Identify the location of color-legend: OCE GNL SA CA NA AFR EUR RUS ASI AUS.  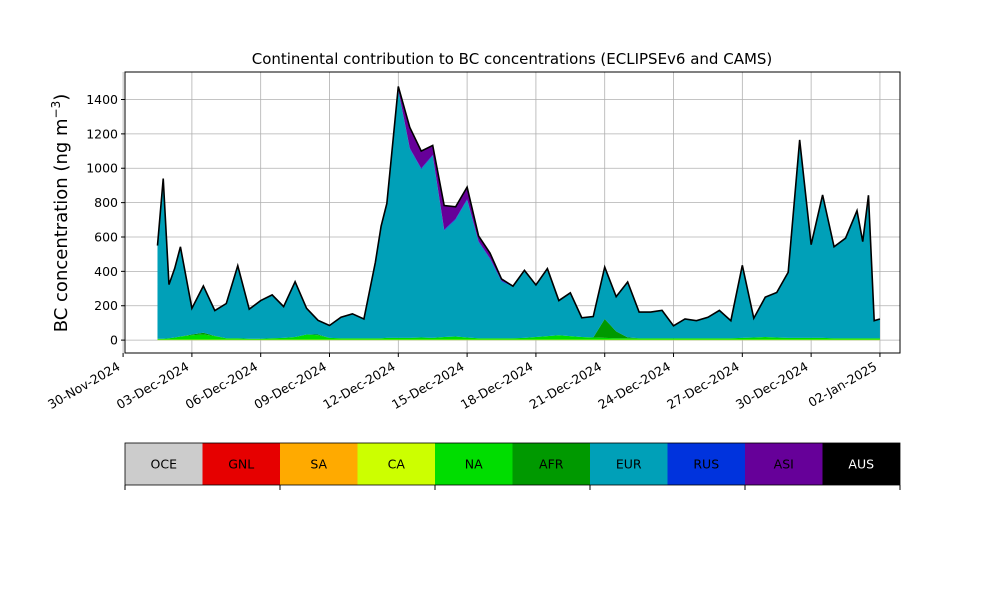
(512, 466).